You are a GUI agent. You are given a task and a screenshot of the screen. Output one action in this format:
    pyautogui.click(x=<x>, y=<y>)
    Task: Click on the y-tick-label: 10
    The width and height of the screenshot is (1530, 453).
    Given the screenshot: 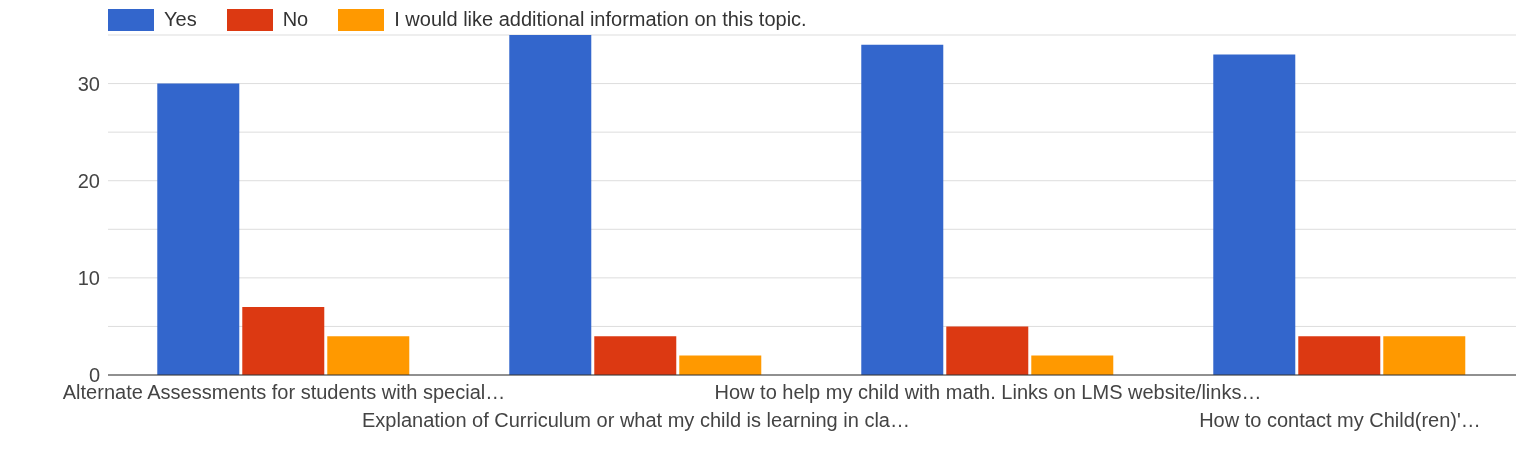 What is the action you would take?
    pyautogui.click(x=88, y=277)
    